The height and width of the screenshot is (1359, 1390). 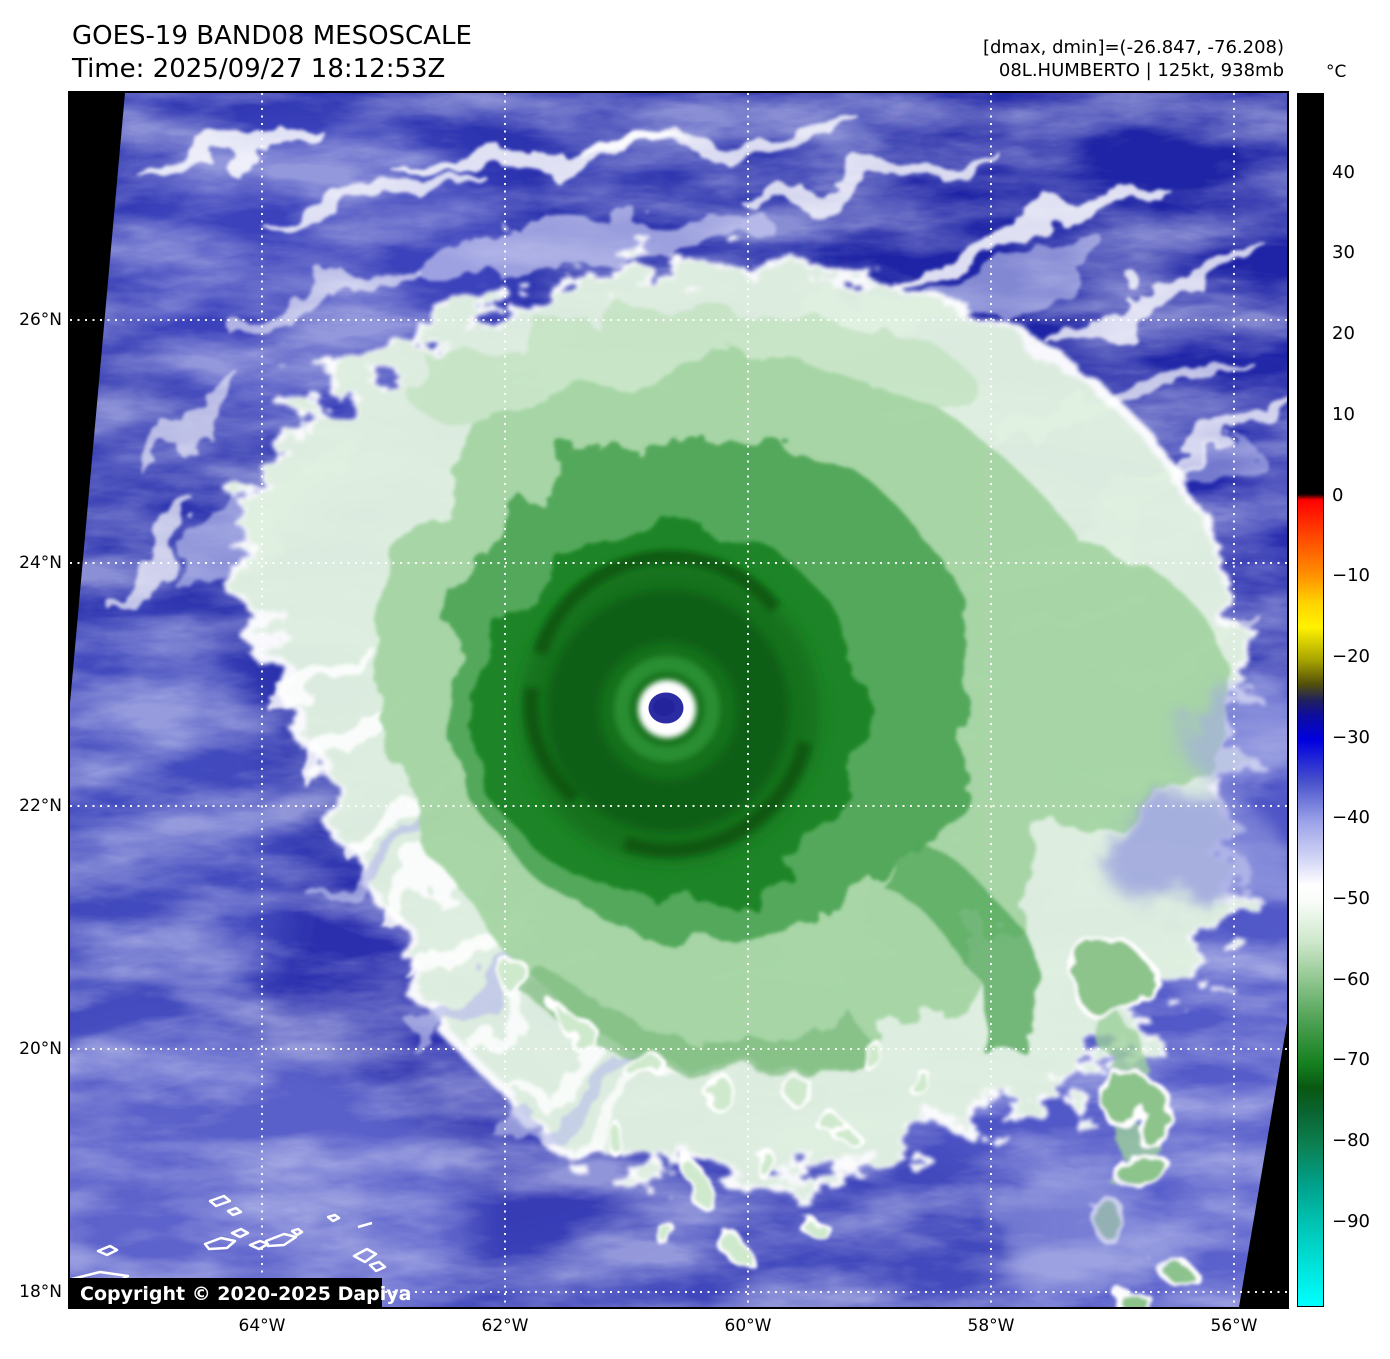 I want to click on lat-tick-label: 22°N, so click(x=40, y=806).